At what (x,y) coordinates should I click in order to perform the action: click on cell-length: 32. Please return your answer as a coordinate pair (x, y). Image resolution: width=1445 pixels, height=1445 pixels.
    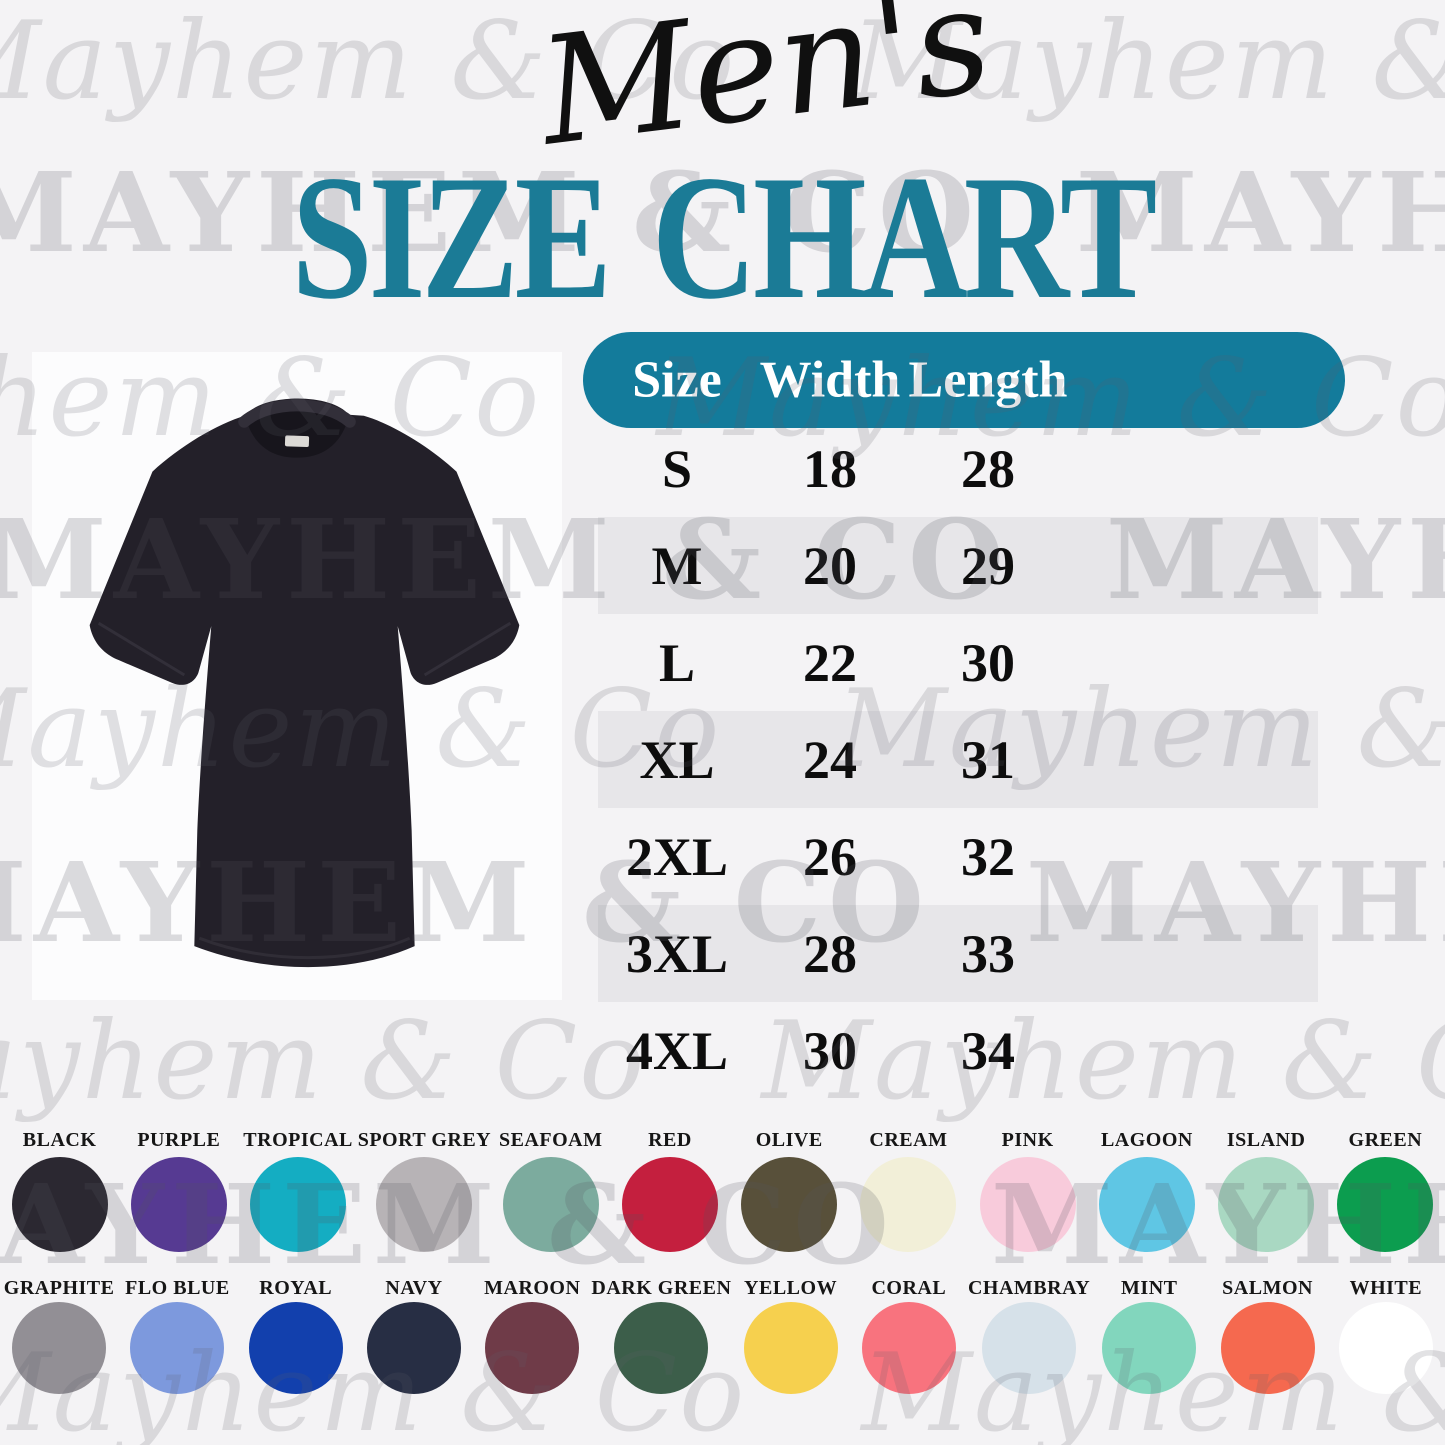
    Looking at the image, I should click on (988, 856).